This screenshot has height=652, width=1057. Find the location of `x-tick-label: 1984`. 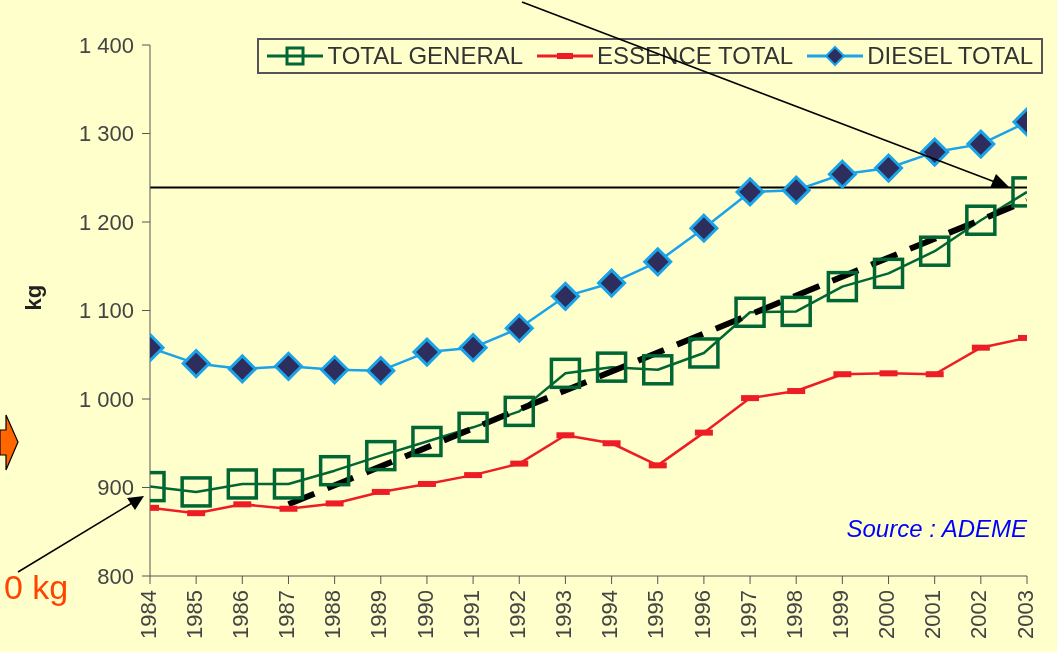

x-tick-label: 1984 is located at coordinates (148, 614).